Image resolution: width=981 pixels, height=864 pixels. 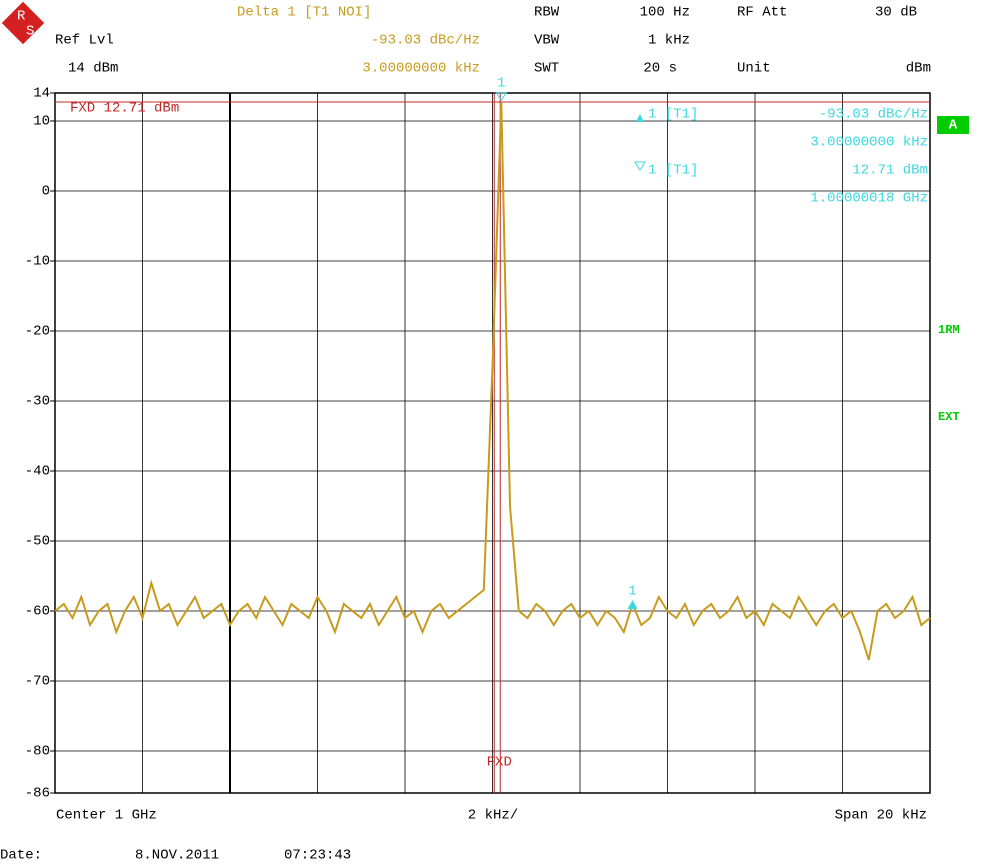 I want to click on side-1rm: 1RM, so click(x=949, y=330).